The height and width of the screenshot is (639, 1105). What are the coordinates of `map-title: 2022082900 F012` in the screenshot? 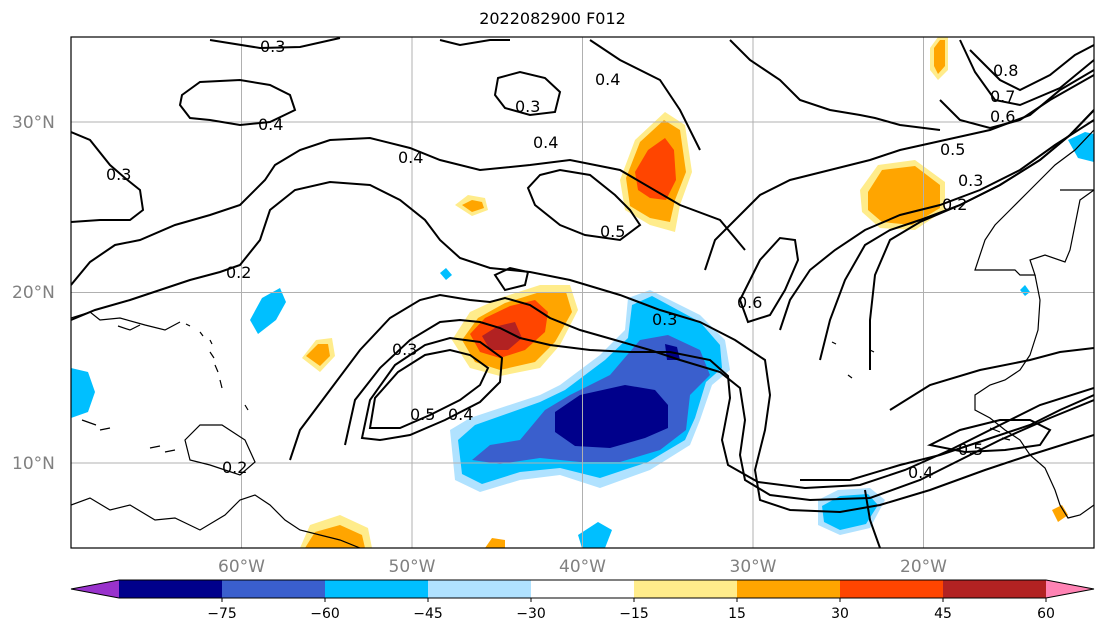 It's located at (552, 18).